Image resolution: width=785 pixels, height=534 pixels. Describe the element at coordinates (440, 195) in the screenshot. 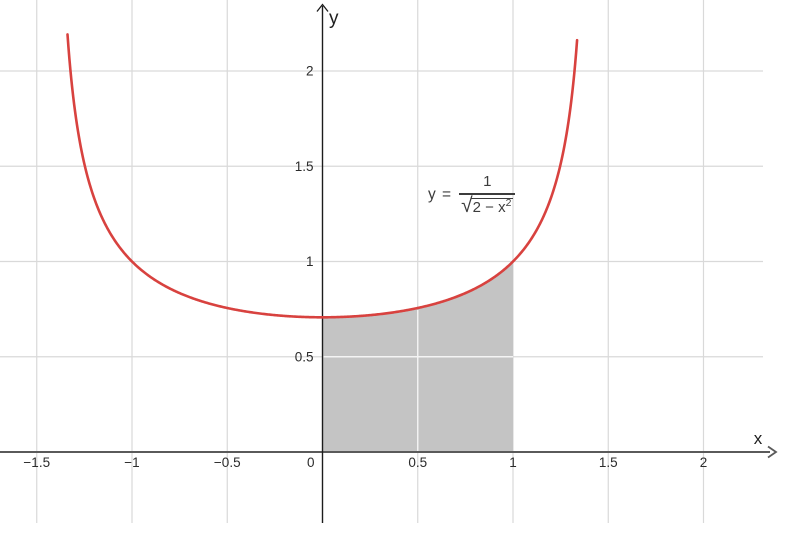

I see `formula-lhs: y =` at that location.